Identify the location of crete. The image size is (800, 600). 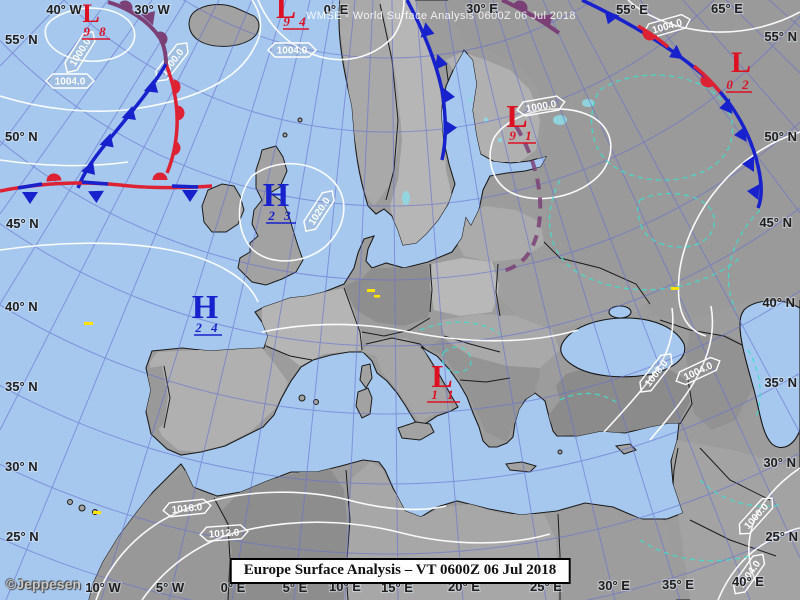
(521, 467).